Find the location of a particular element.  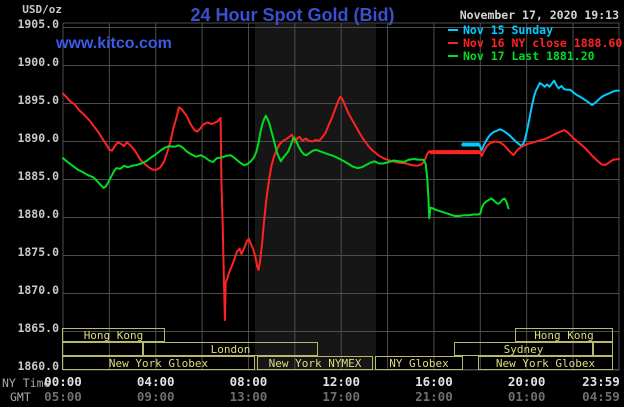

legend-label: Nov 16 NY close 1888.60 is located at coordinates (543, 43).